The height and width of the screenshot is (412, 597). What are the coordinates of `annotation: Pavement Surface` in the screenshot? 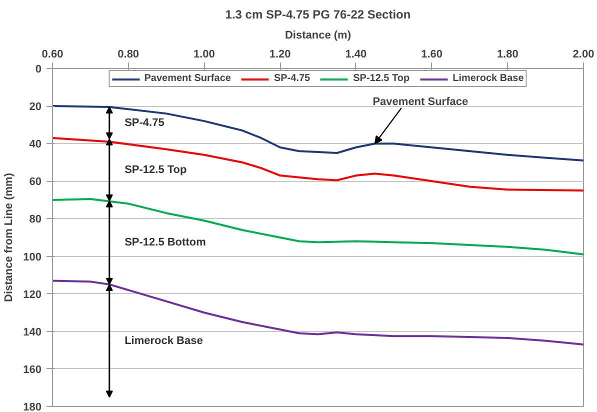 It's located at (420, 102).